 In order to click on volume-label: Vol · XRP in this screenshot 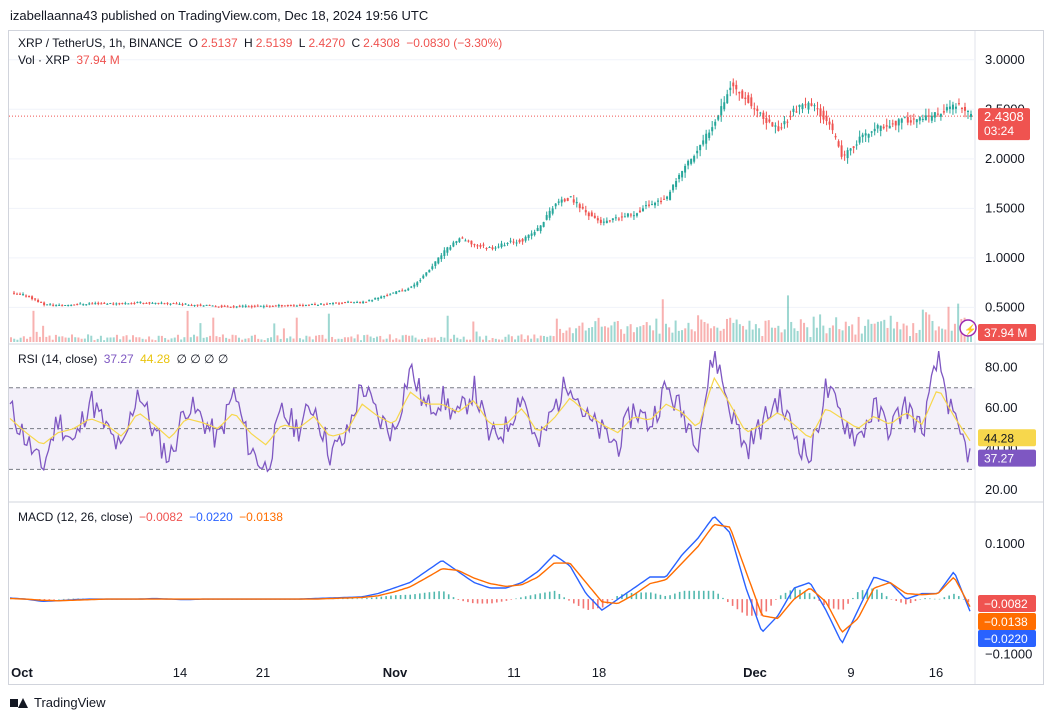, I will do `click(44, 60)`.